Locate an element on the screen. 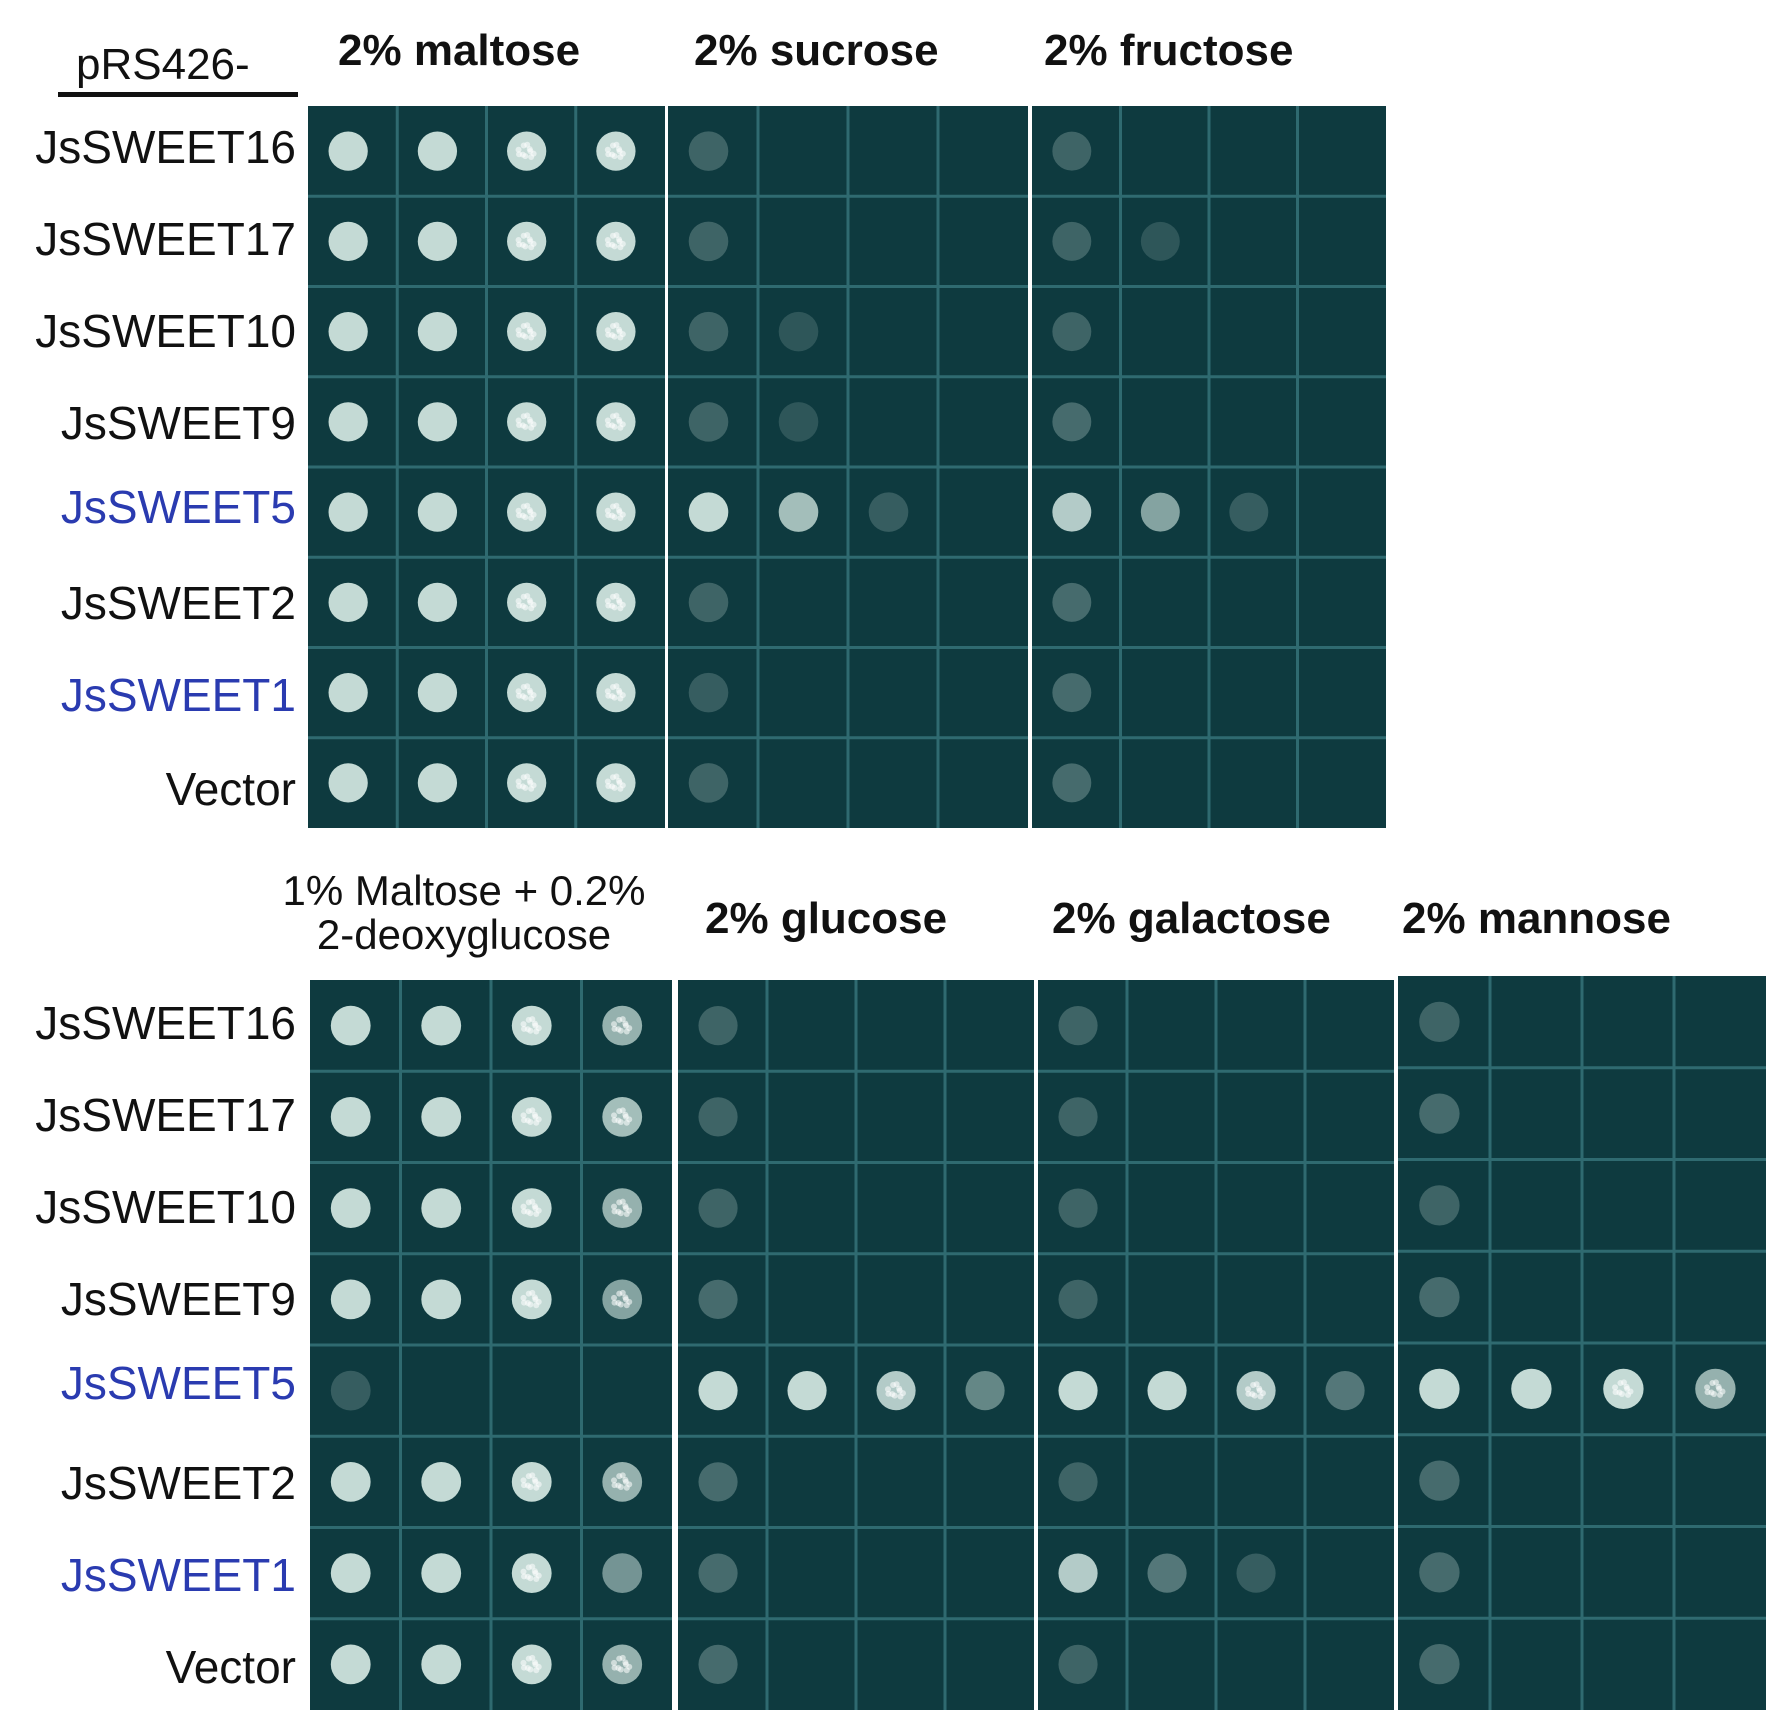 Image resolution: width=1784 pixels, height=1733 pixels. row-label-top-jssweet1: JsSWEET1 is located at coordinates (178, 695).